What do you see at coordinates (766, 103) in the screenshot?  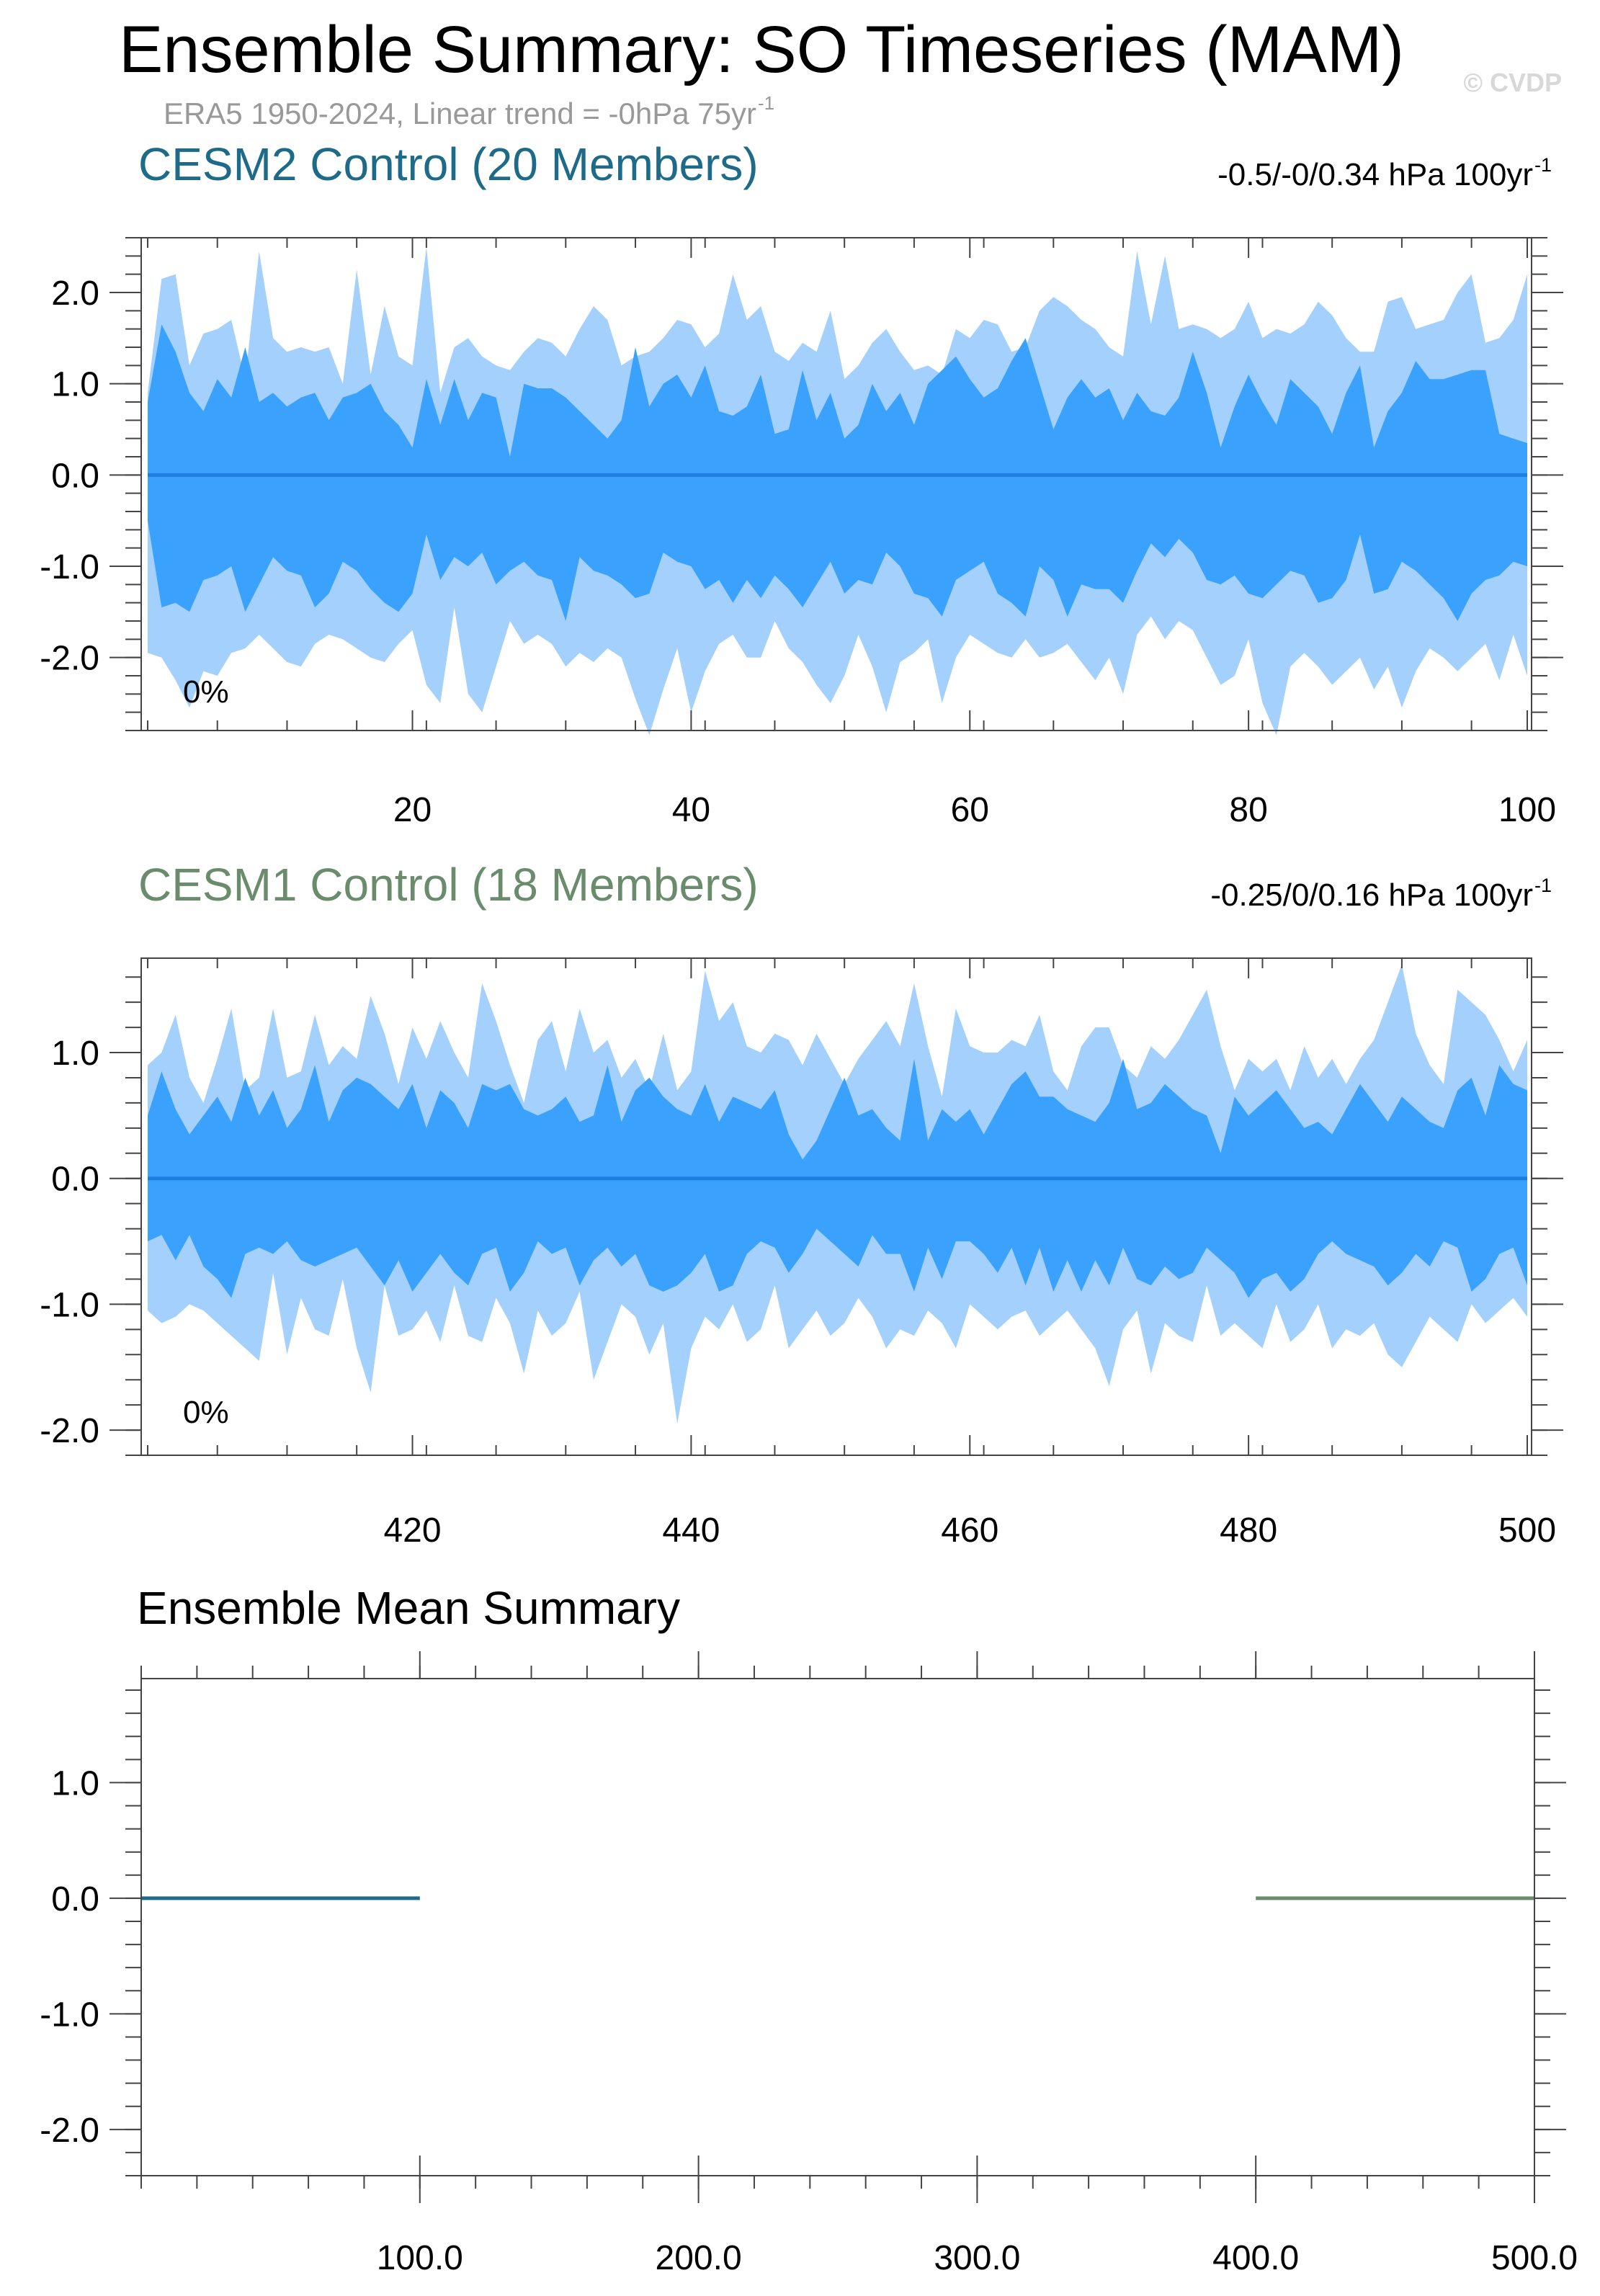 I see `figure-subtitle-superscript: -1` at bounding box center [766, 103].